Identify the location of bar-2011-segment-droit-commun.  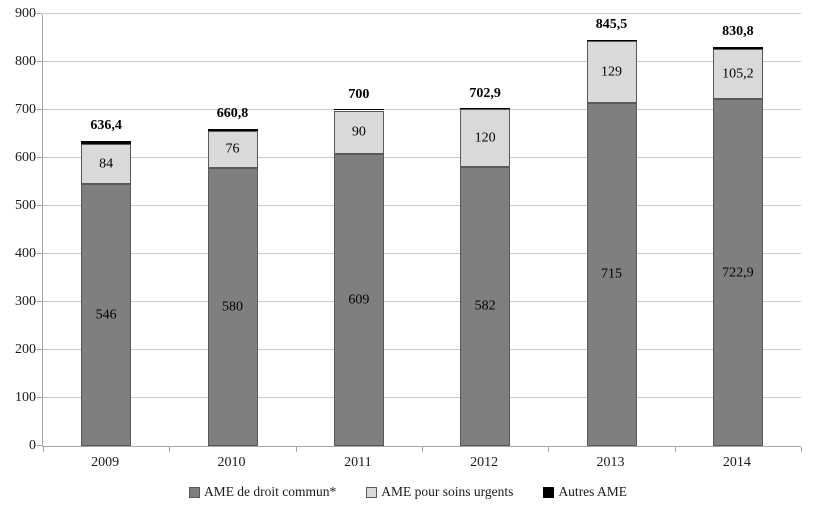
(359, 299).